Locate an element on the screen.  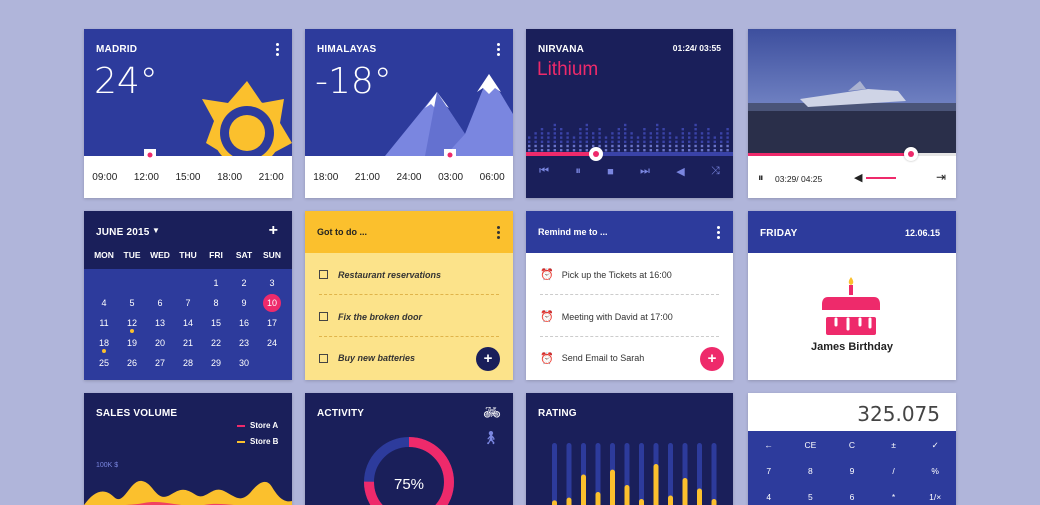
calendar-day: 29 is located at coordinates (215, 363).